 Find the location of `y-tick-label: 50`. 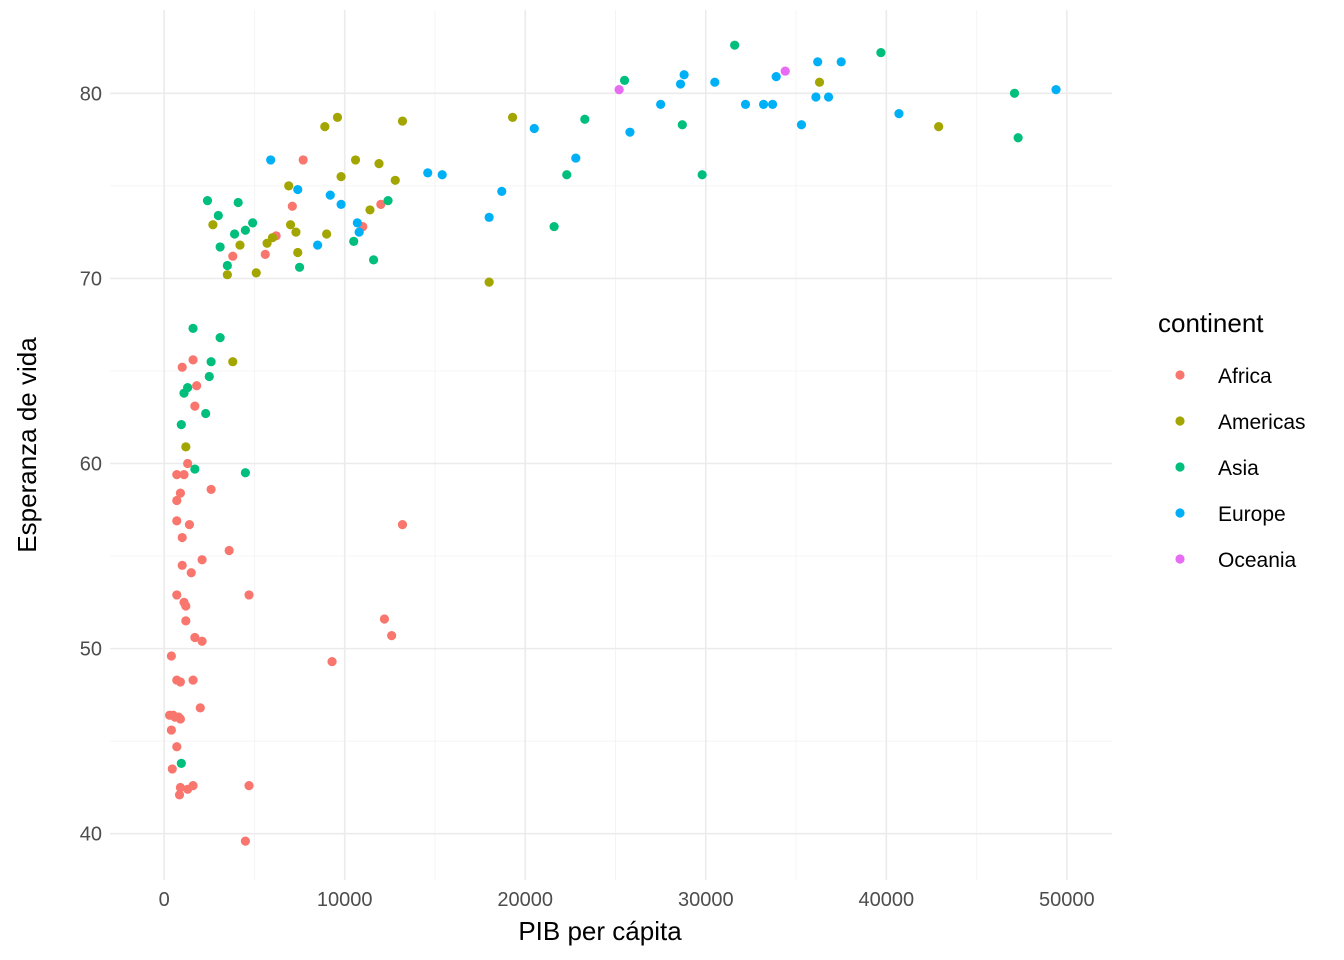

y-tick-label: 50 is located at coordinates (91, 650).